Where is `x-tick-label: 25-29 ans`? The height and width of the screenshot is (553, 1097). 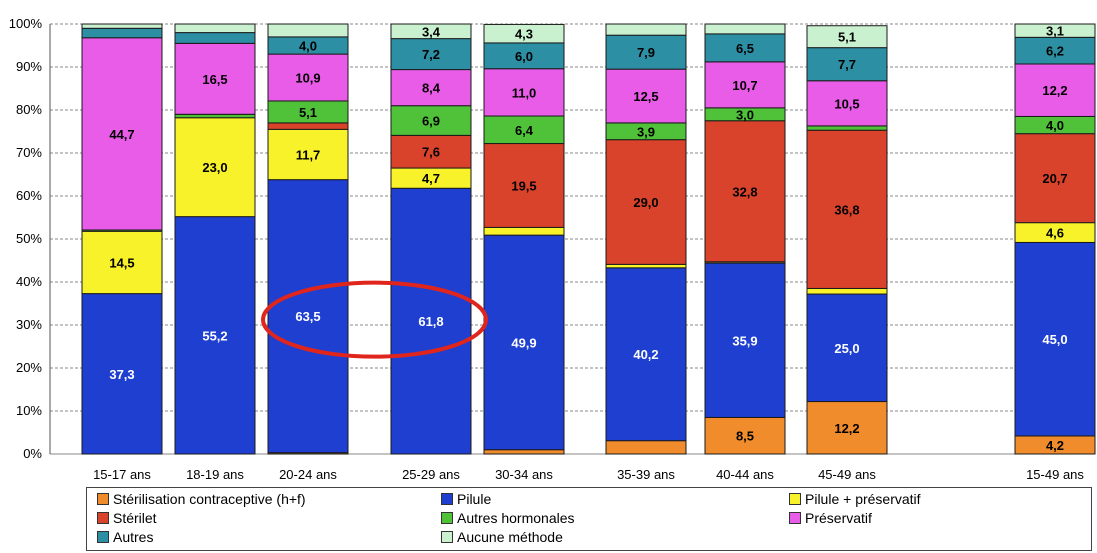 x-tick-label: 25-29 ans is located at coordinates (431, 474).